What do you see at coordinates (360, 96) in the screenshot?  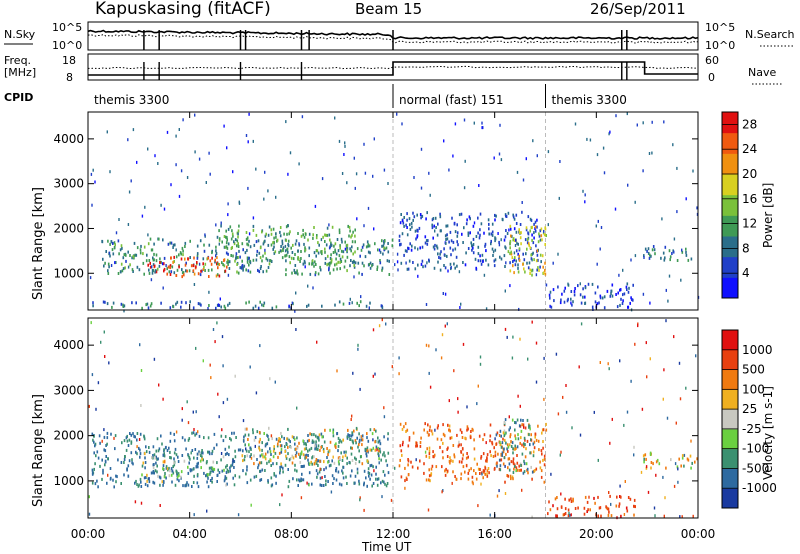 I see `cpid-row: themis 3300 normal (fast) 151 themis 3300` at bounding box center [360, 96].